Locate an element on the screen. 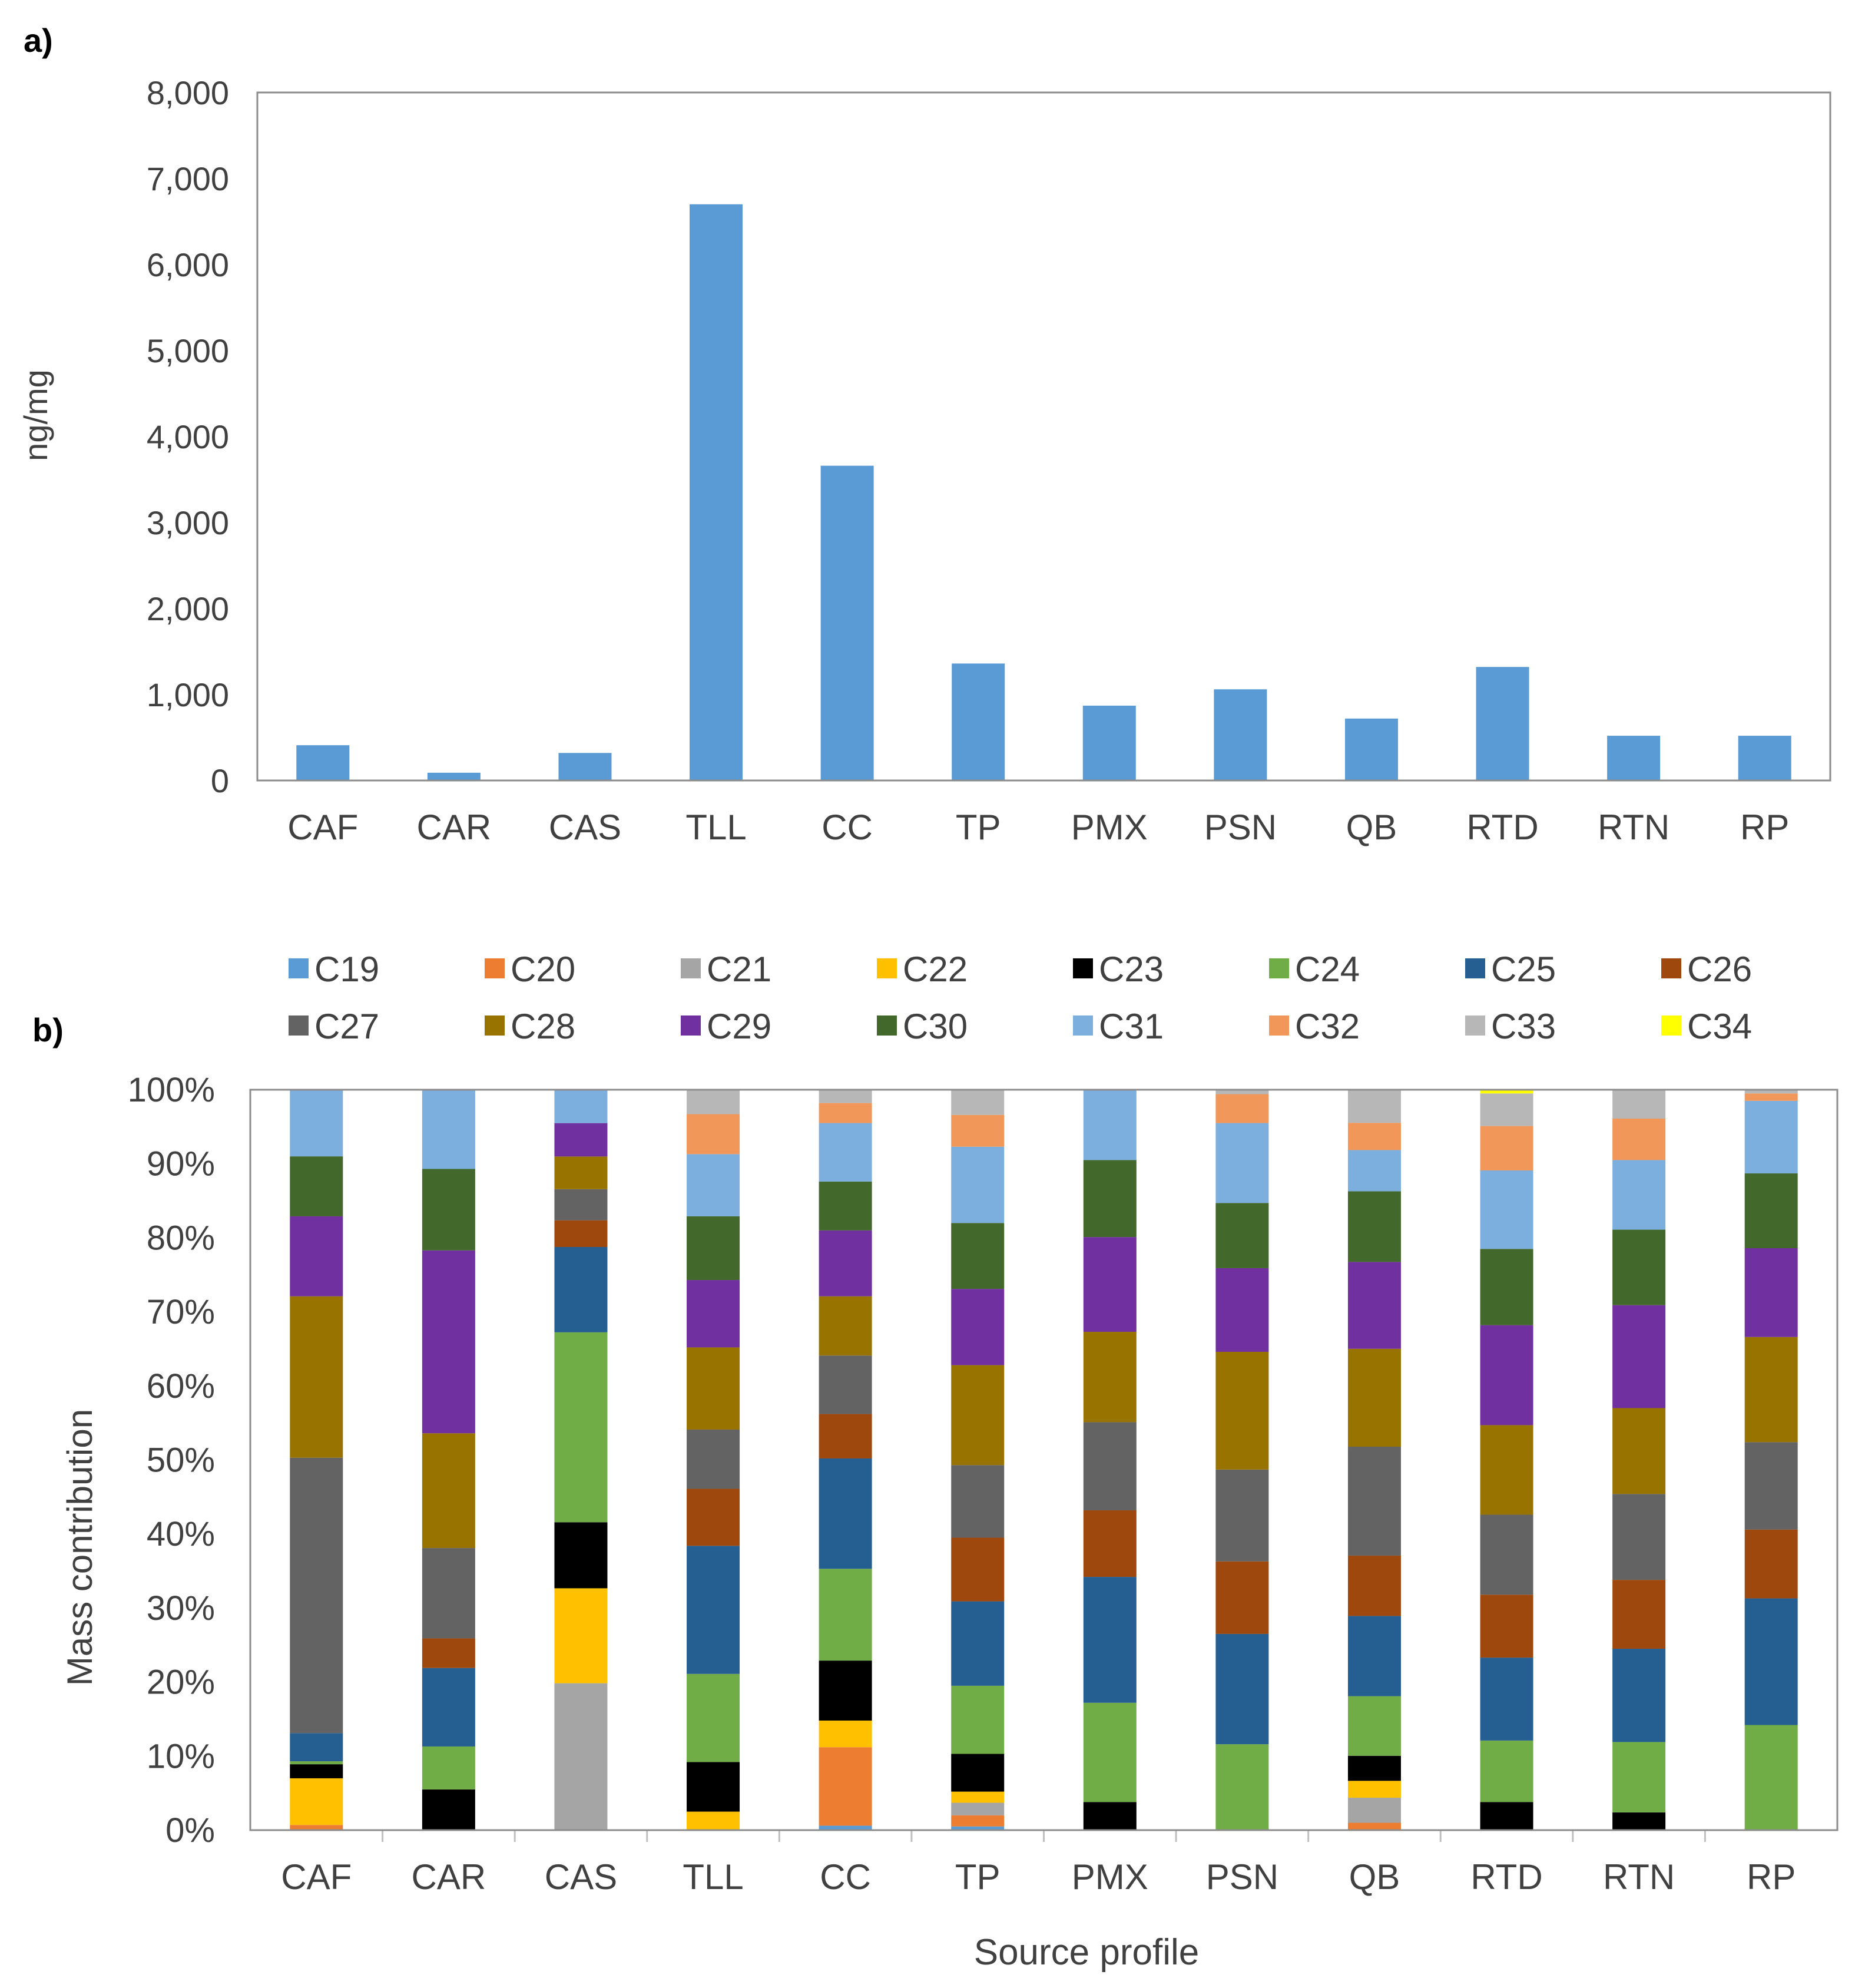 This screenshot has height=1988, width=1865. segment-qb-c23 is located at coordinates (1374, 1768).